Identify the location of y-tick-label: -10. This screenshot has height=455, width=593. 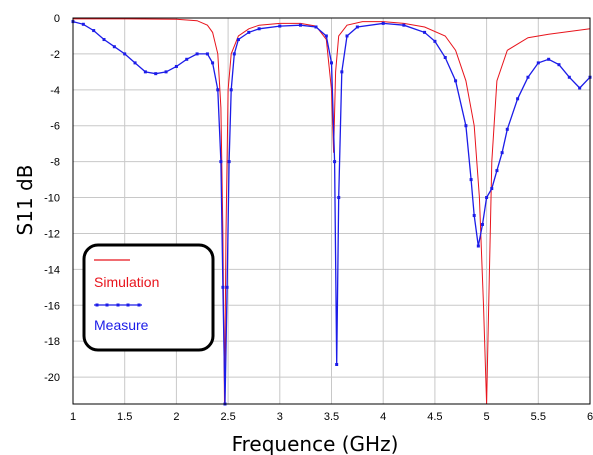
(52, 199).